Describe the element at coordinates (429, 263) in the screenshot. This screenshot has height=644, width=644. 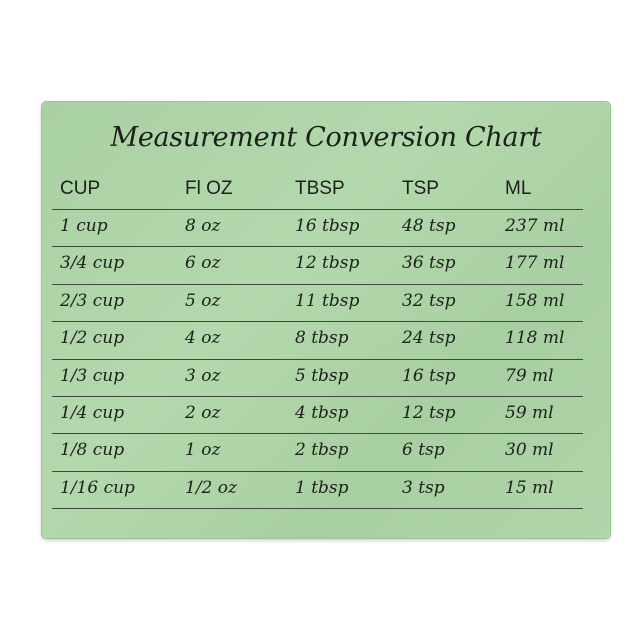
I see `table-cell: 36 tsp` at that location.